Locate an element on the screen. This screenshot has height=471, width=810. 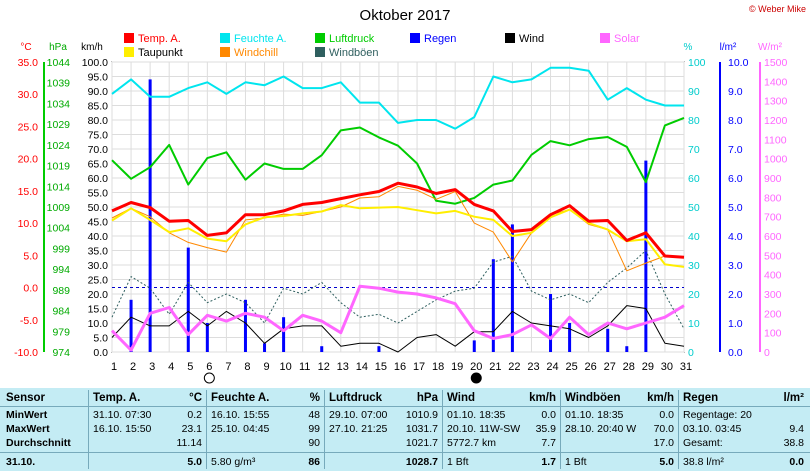
humidity-tick-label: 100 is located at coordinates (697, 63).